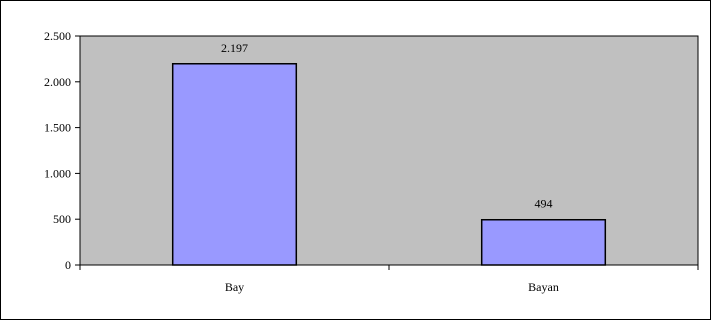  What do you see at coordinates (57, 36) in the screenshot?
I see `y-tick-label: 2.500` at bounding box center [57, 36].